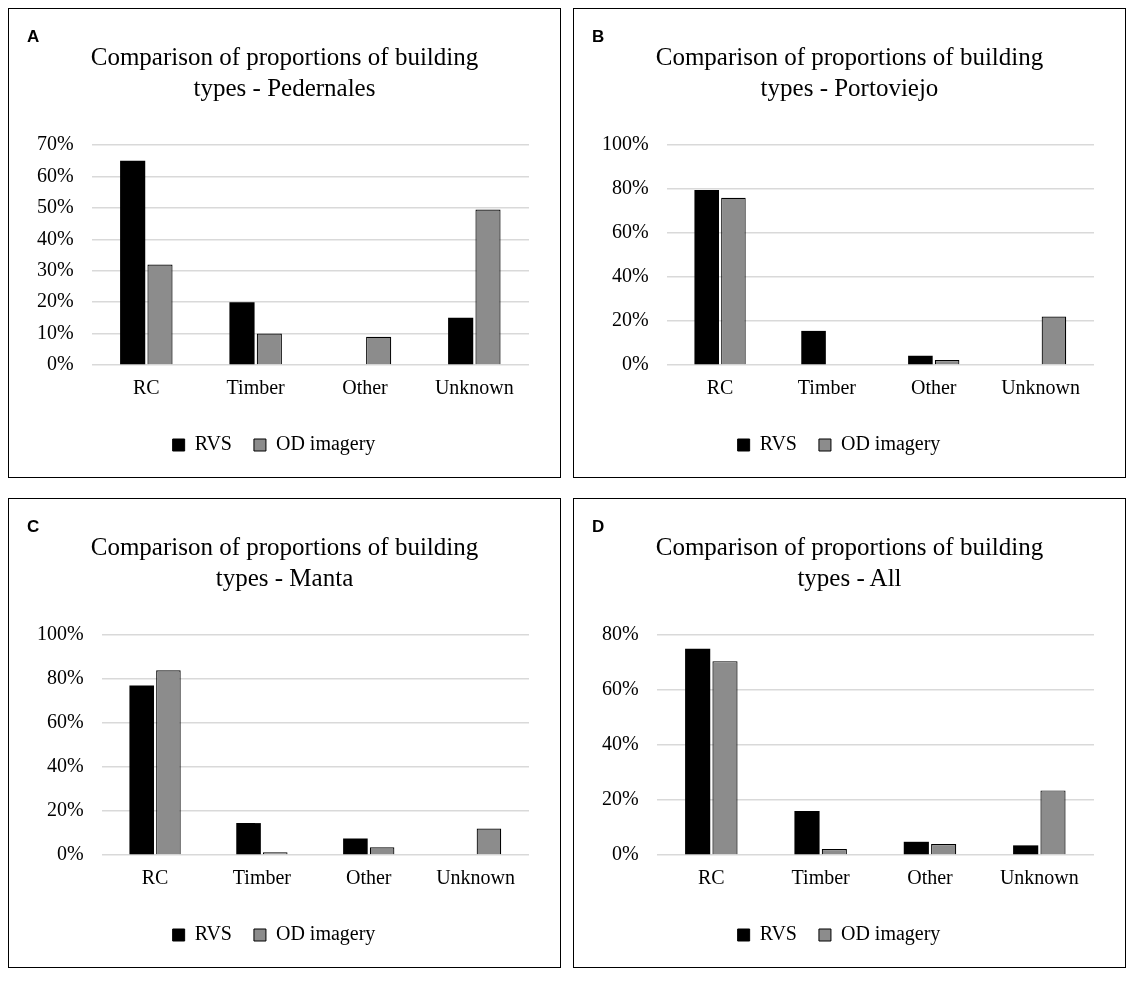 This screenshot has height=992, width=1134. What do you see at coordinates (284, 72) in the screenshot?
I see `chart-title: Comparison of proportions of building types - Pedernales` at bounding box center [284, 72].